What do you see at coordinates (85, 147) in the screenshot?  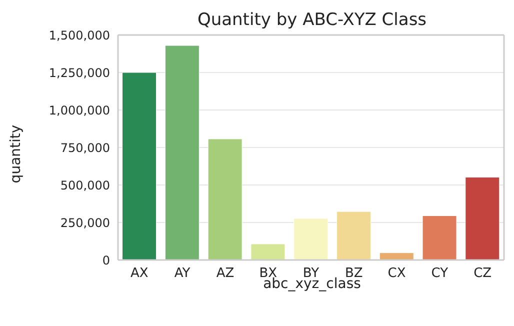 I see `y-tick-label: 750,000` at bounding box center [85, 147].